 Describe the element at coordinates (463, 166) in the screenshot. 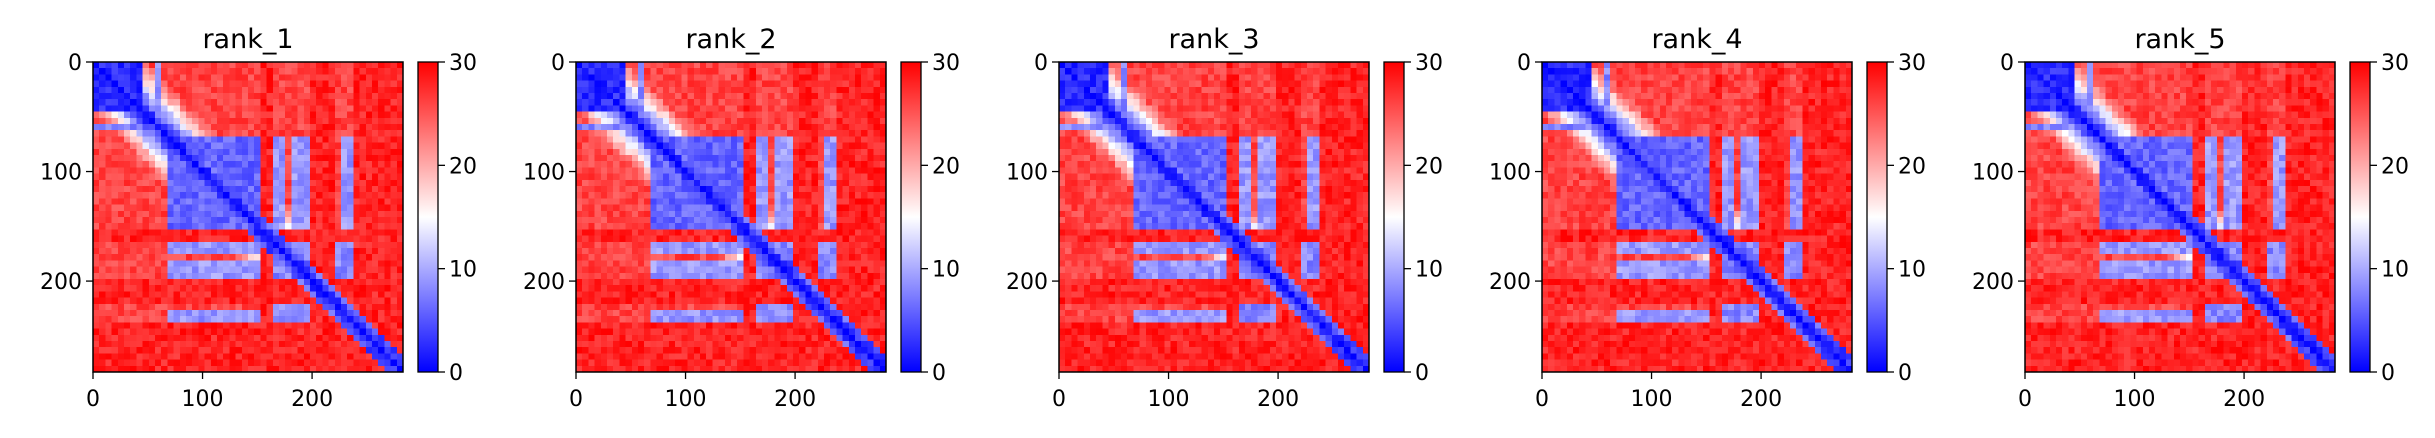

I see `colorbar-tick-label: 20` at that location.